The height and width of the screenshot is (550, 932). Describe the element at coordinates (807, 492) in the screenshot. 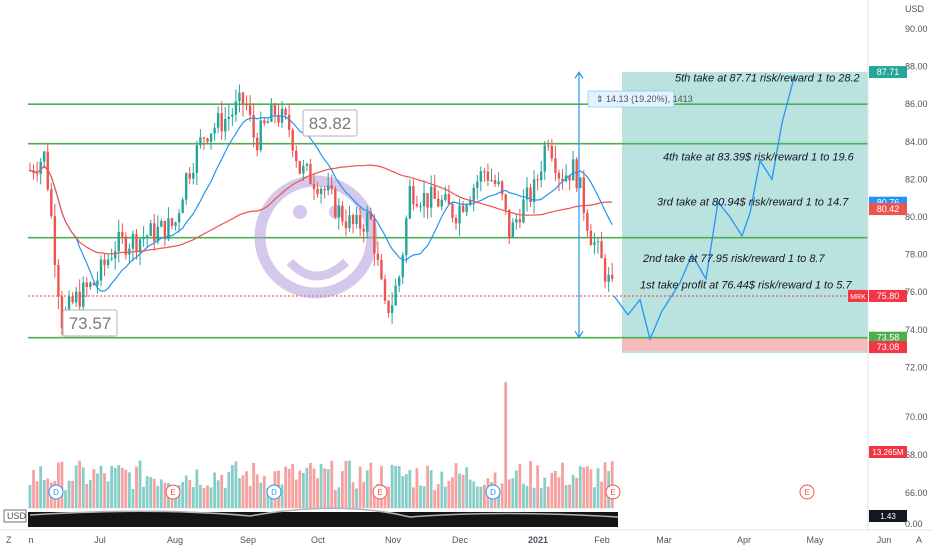

I see `event-marker` at that location.